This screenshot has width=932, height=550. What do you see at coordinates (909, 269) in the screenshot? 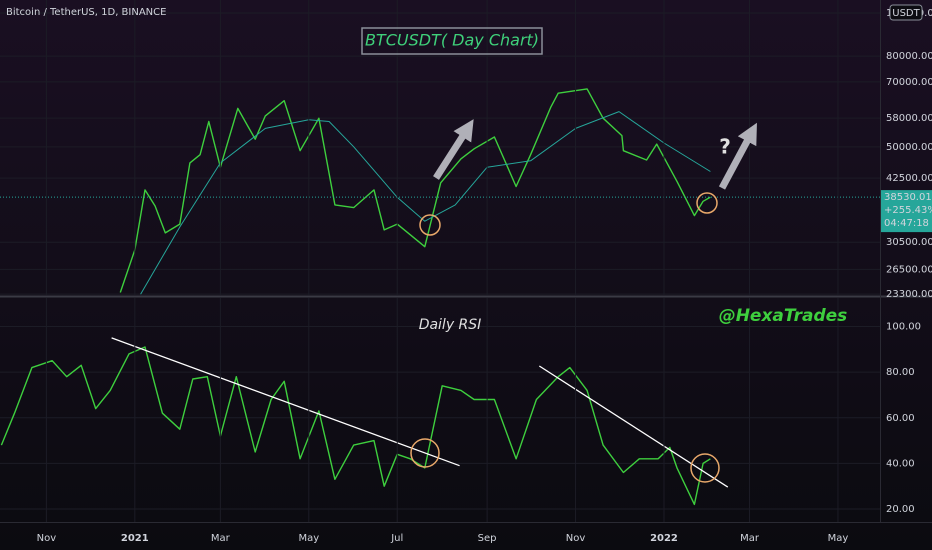
I see `y-tick-label: 26500.00` at bounding box center [909, 269].